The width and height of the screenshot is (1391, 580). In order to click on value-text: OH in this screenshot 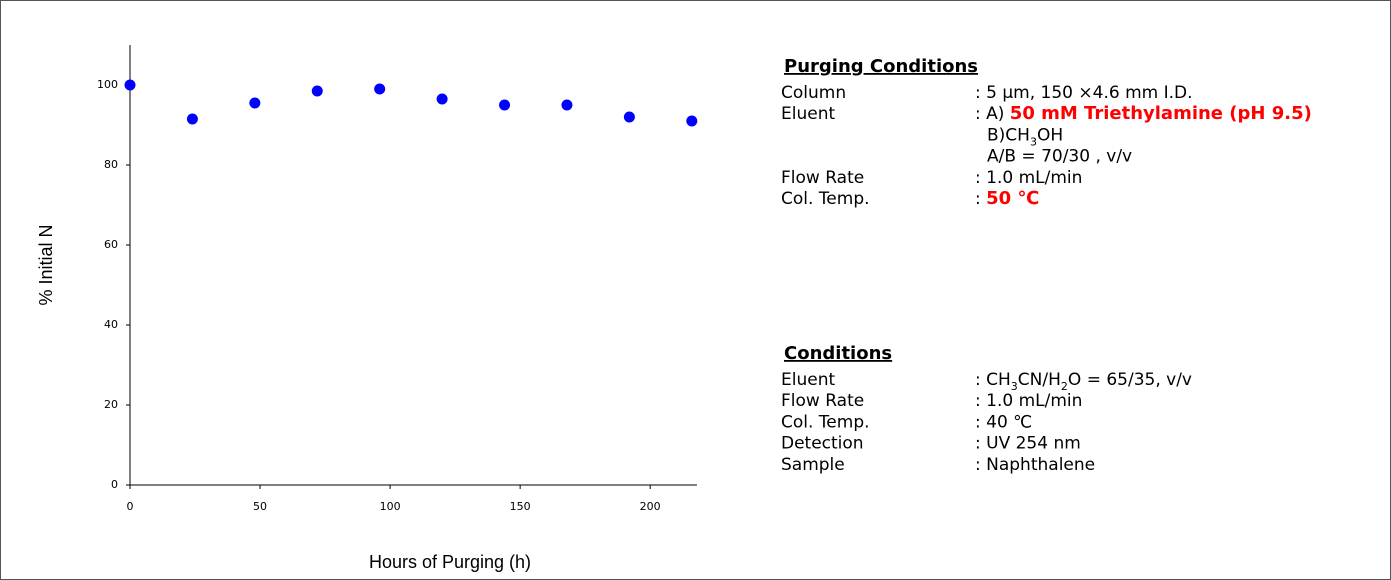, I will do `click(1050, 135)`.